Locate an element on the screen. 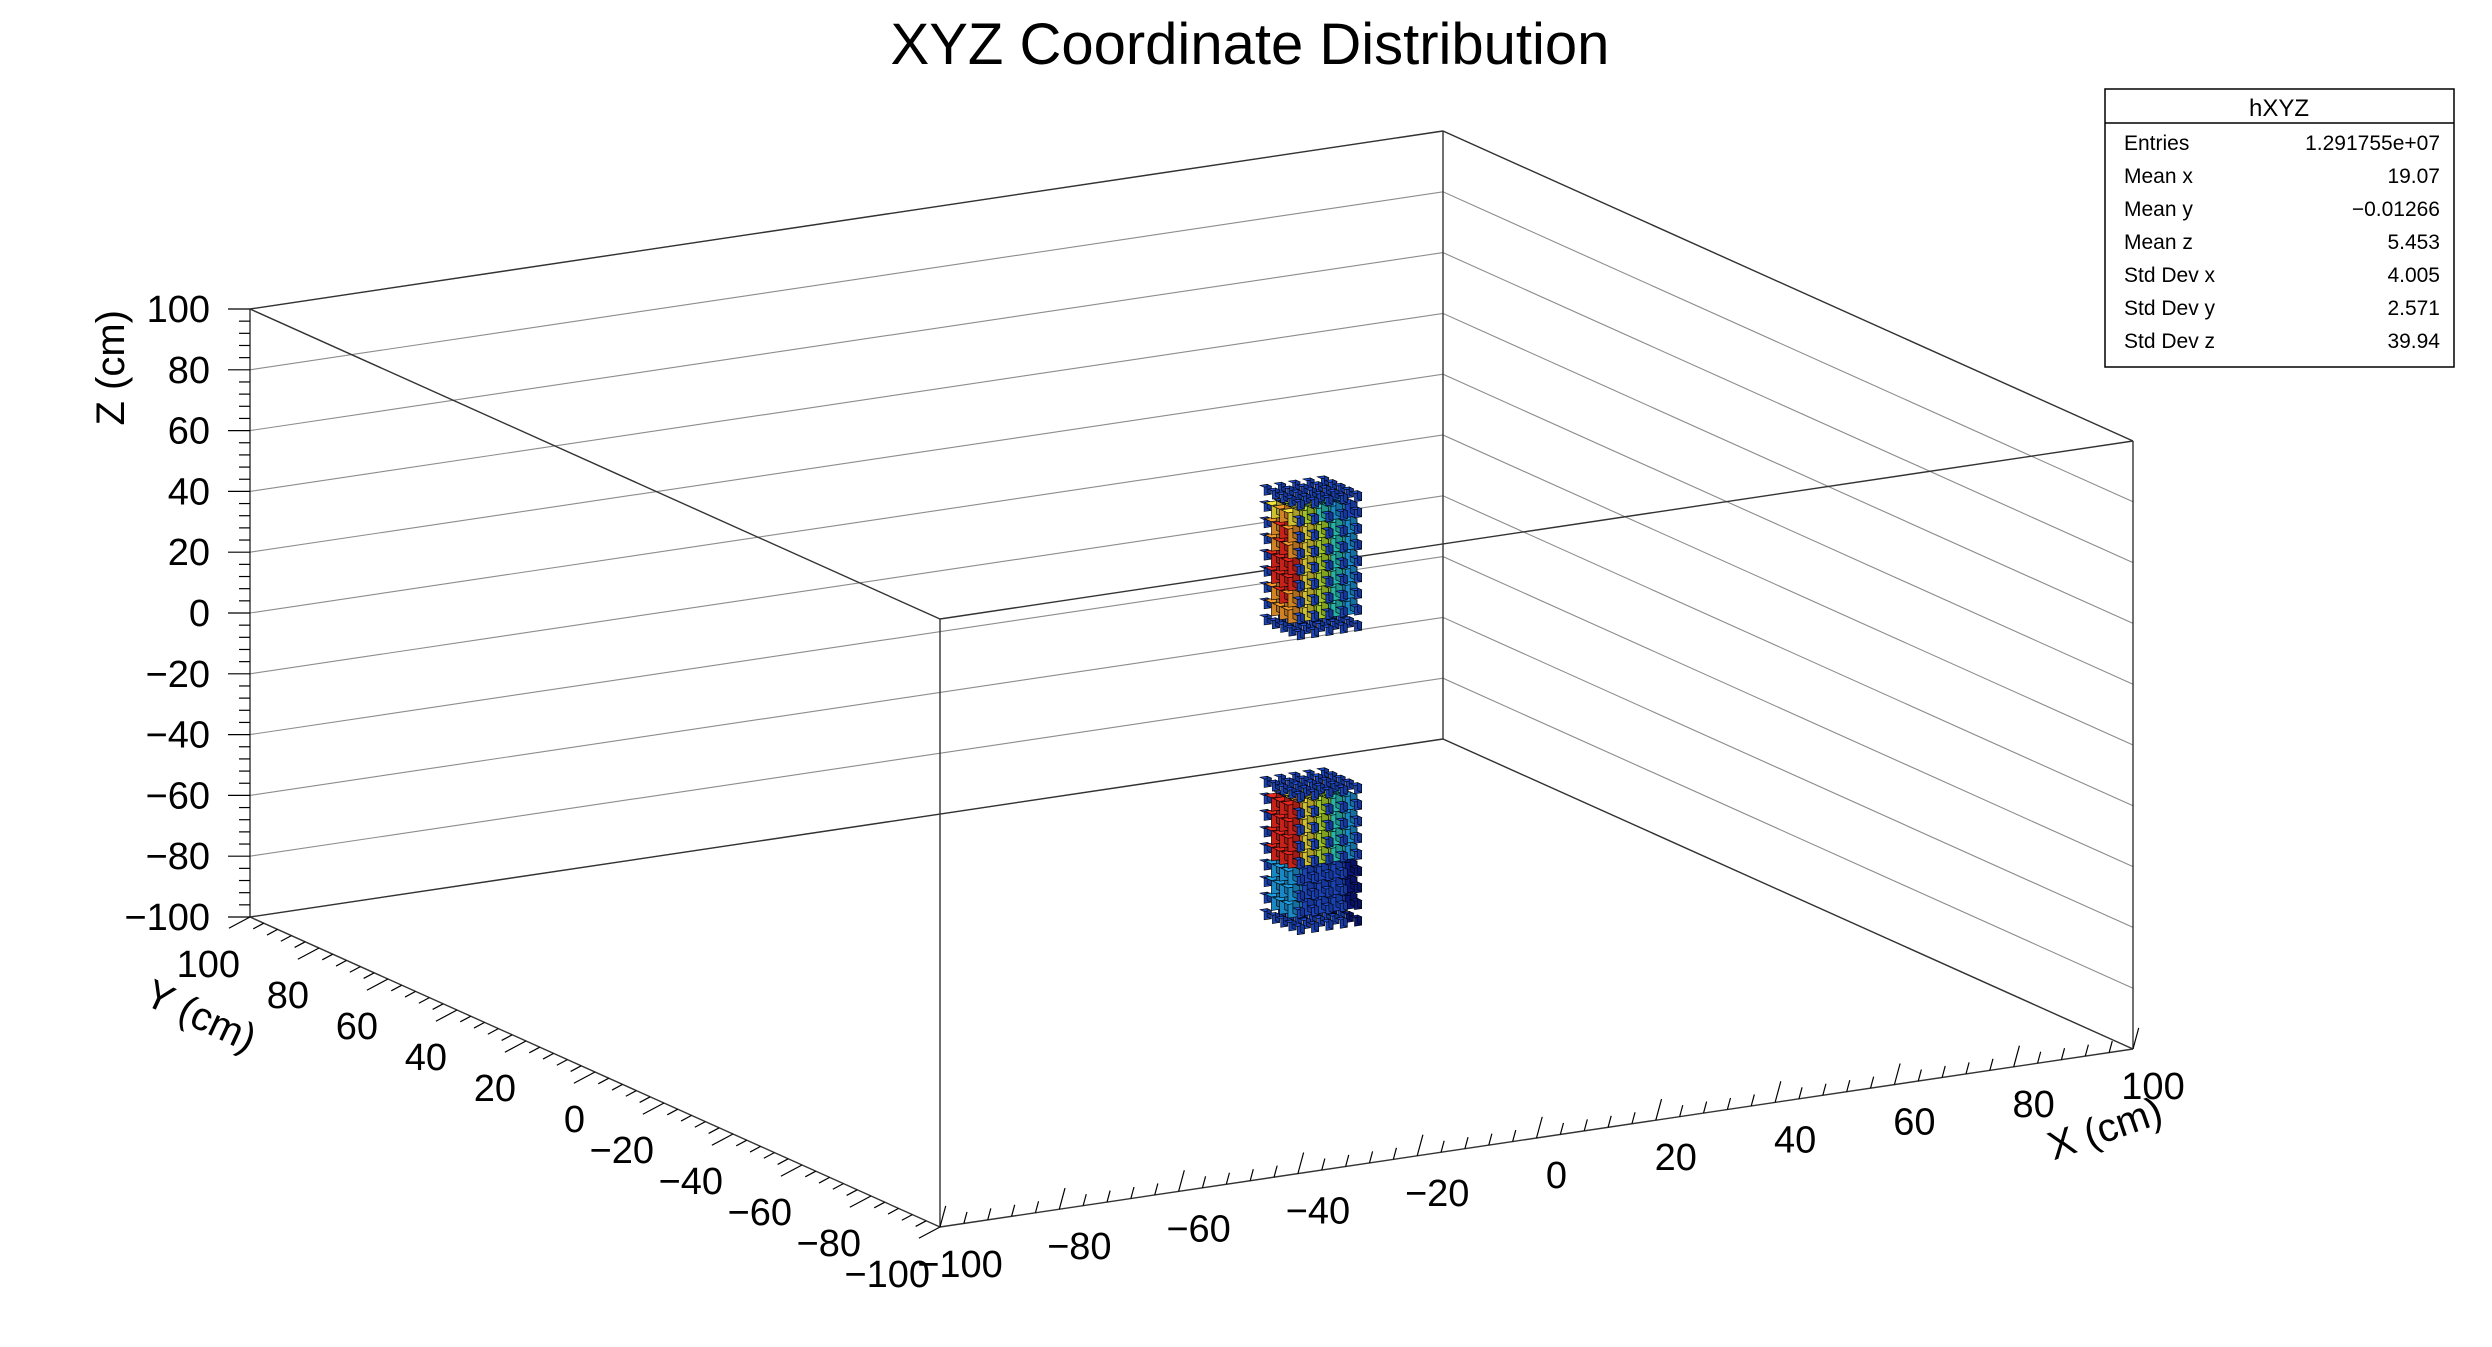 The width and height of the screenshot is (2492, 1347). stats-value: 19.07 is located at coordinates (2413, 176).